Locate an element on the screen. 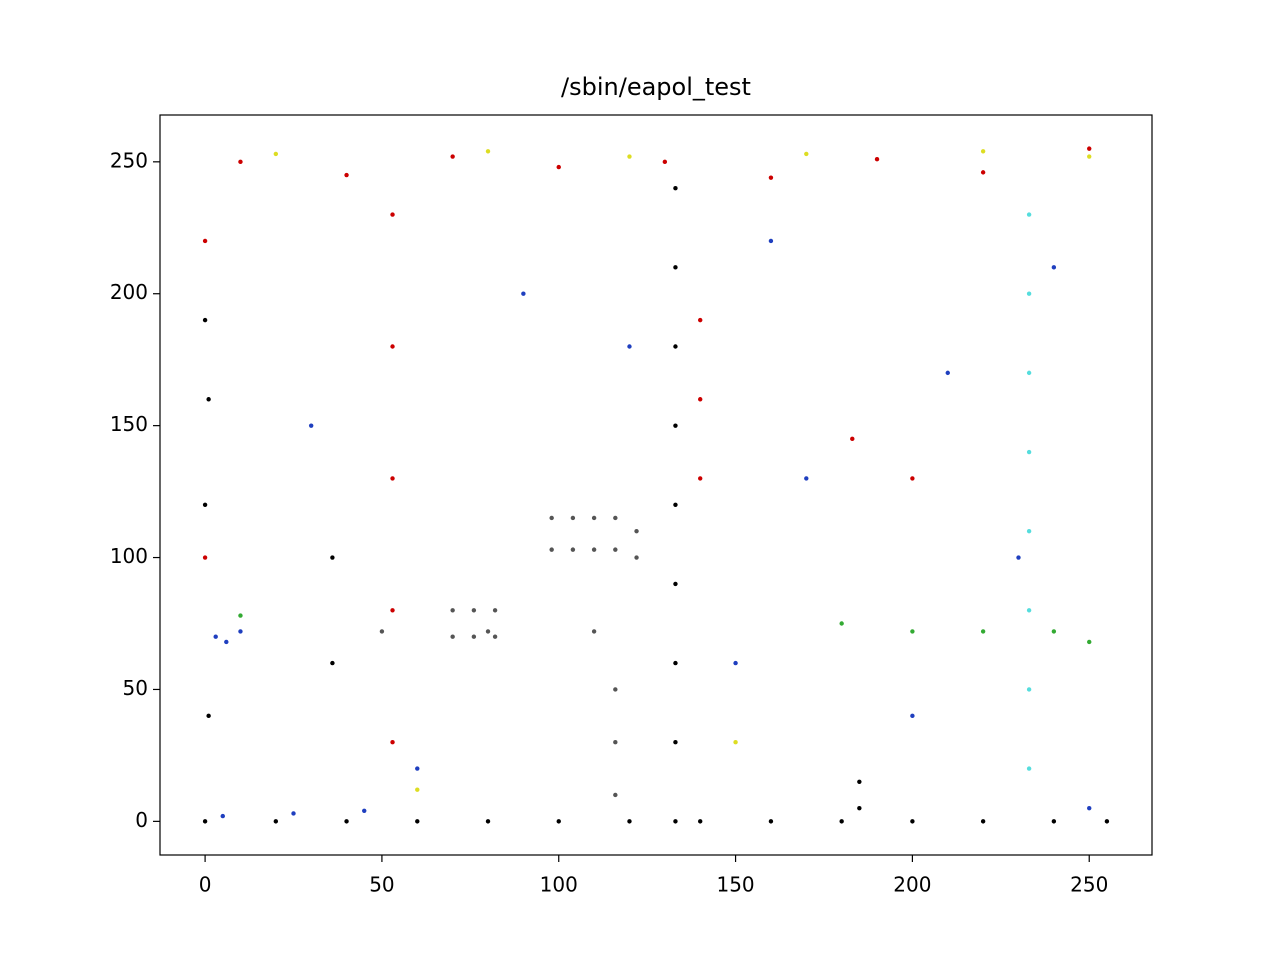 This screenshot has height=964, width=1280. y-tick-label: 150 is located at coordinates (129, 424).